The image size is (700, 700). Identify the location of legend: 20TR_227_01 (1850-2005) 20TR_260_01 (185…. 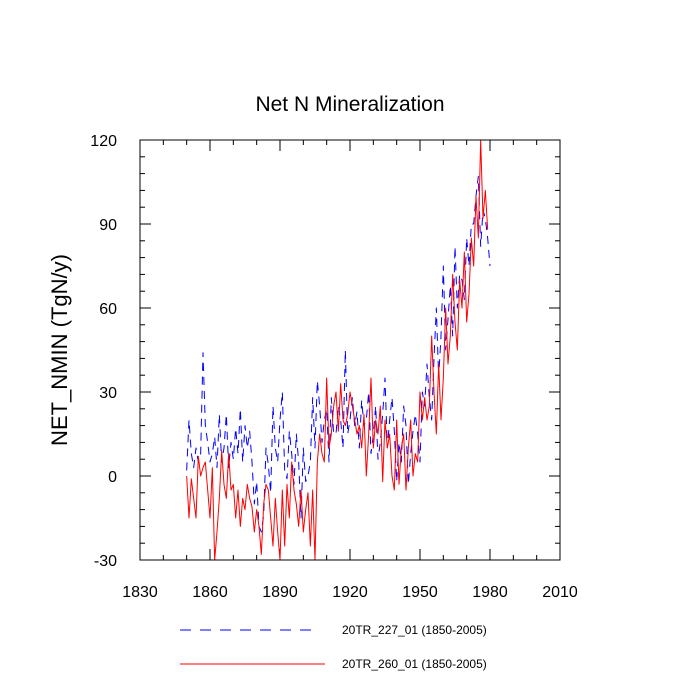
(333, 647).